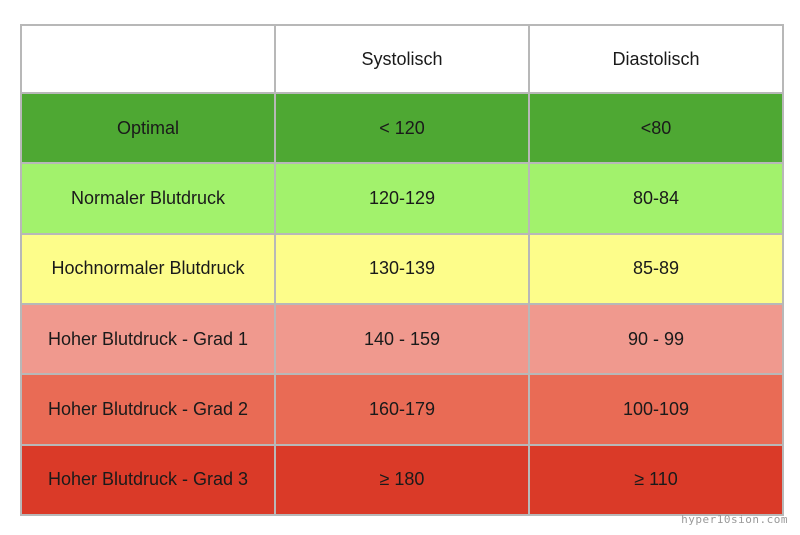  I want to click on table-row: Hoher Blutdruck - Grad 2 160-179 100-109, so click(402, 409).